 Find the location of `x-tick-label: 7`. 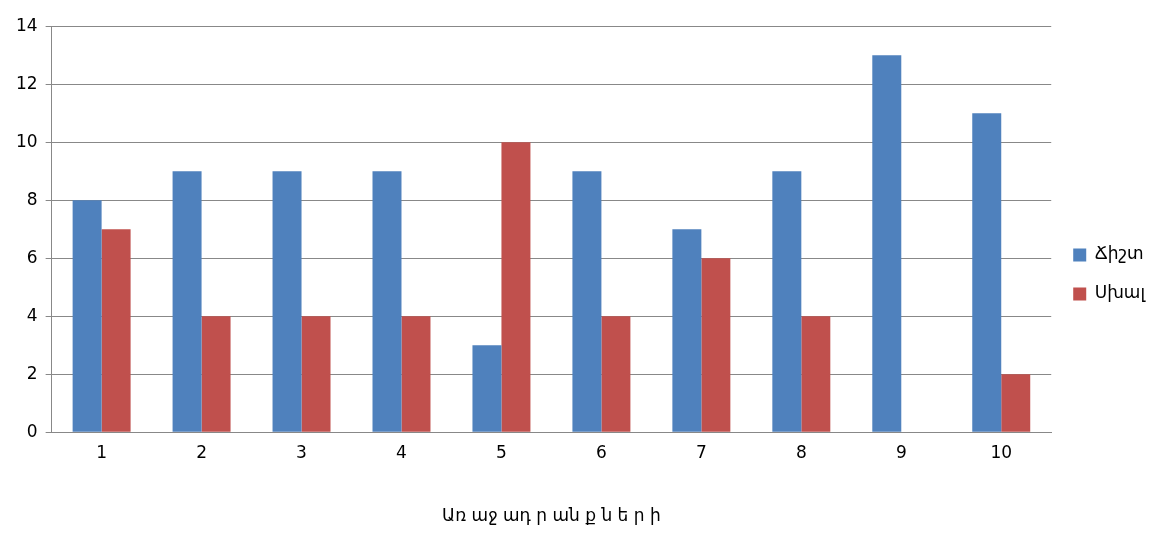

x-tick-label: 7 is located at coordinates (701, 451).